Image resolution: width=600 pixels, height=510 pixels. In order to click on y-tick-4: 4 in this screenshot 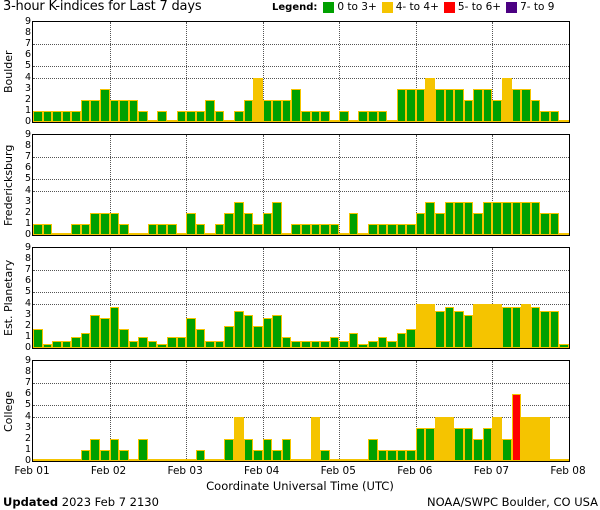, I will do `click(27, 77)`.